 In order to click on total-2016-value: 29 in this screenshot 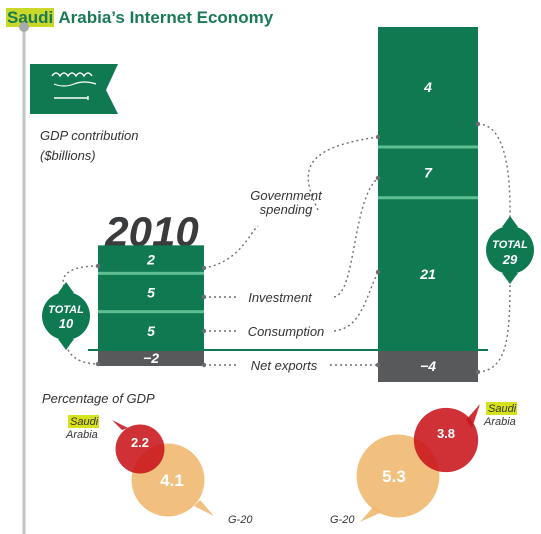, I will do `click(510, 259)`.